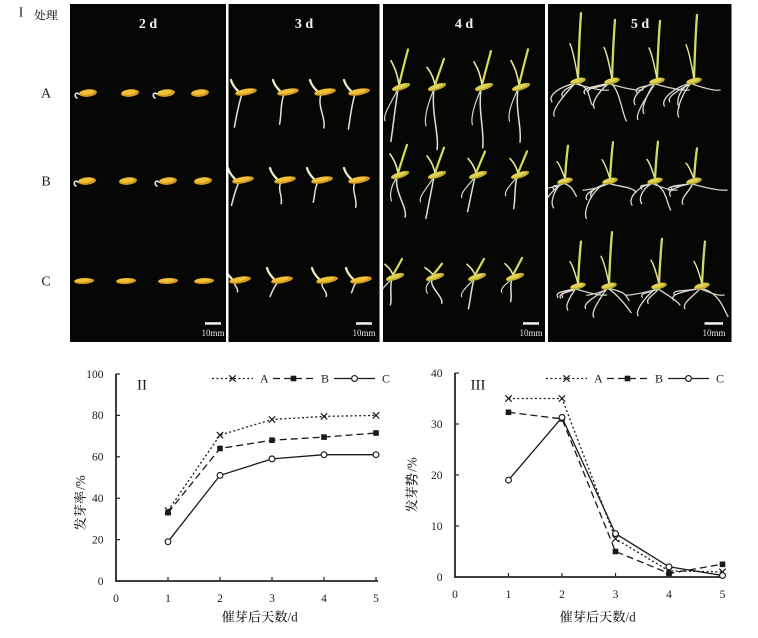  Describe the element at coordinates (95, 375) in the screenshot. I see `svg-text: 100` at that location.